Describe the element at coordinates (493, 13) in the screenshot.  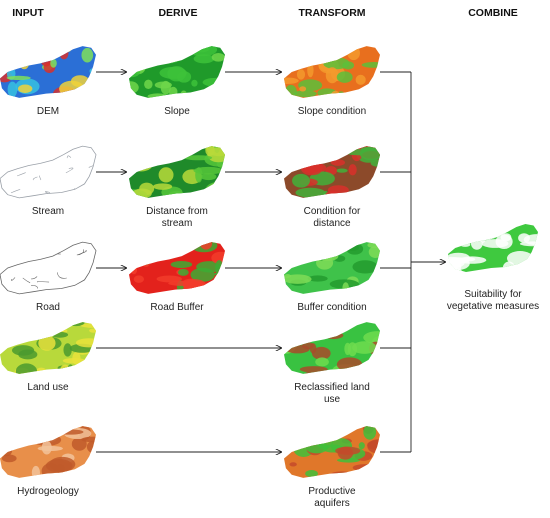
I see `header-combine: COMBINE` at that location.